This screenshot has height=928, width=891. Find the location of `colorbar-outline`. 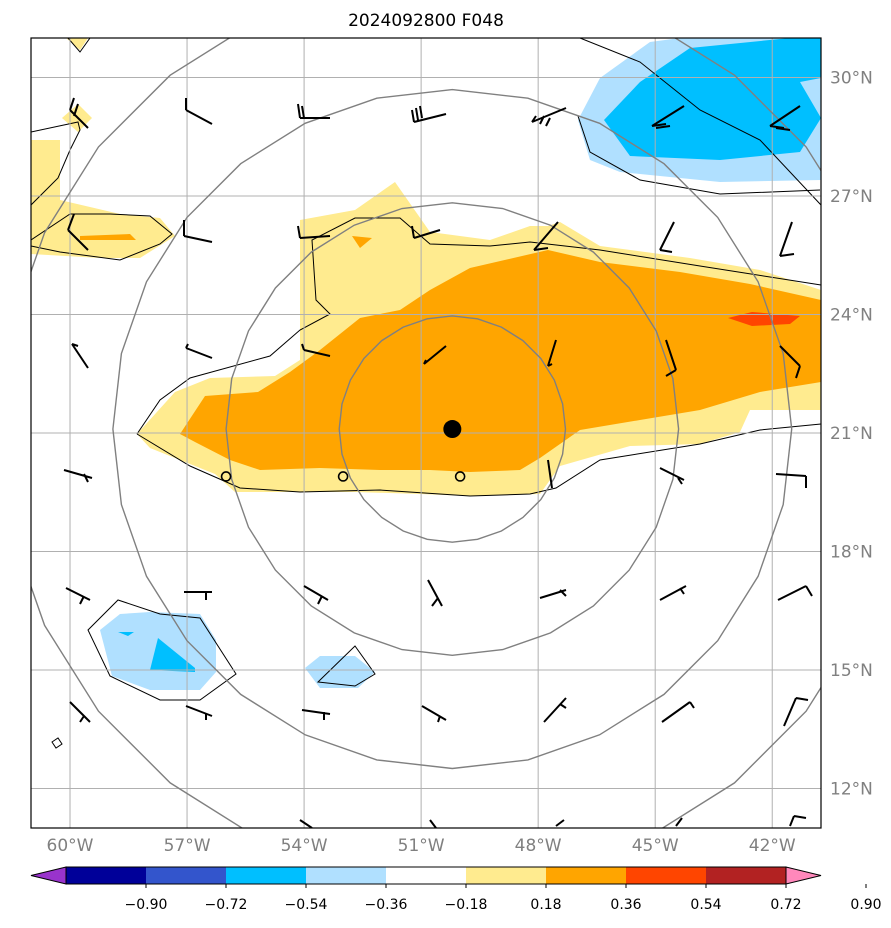

colorbar-outline is located at coordinates (426, 875).